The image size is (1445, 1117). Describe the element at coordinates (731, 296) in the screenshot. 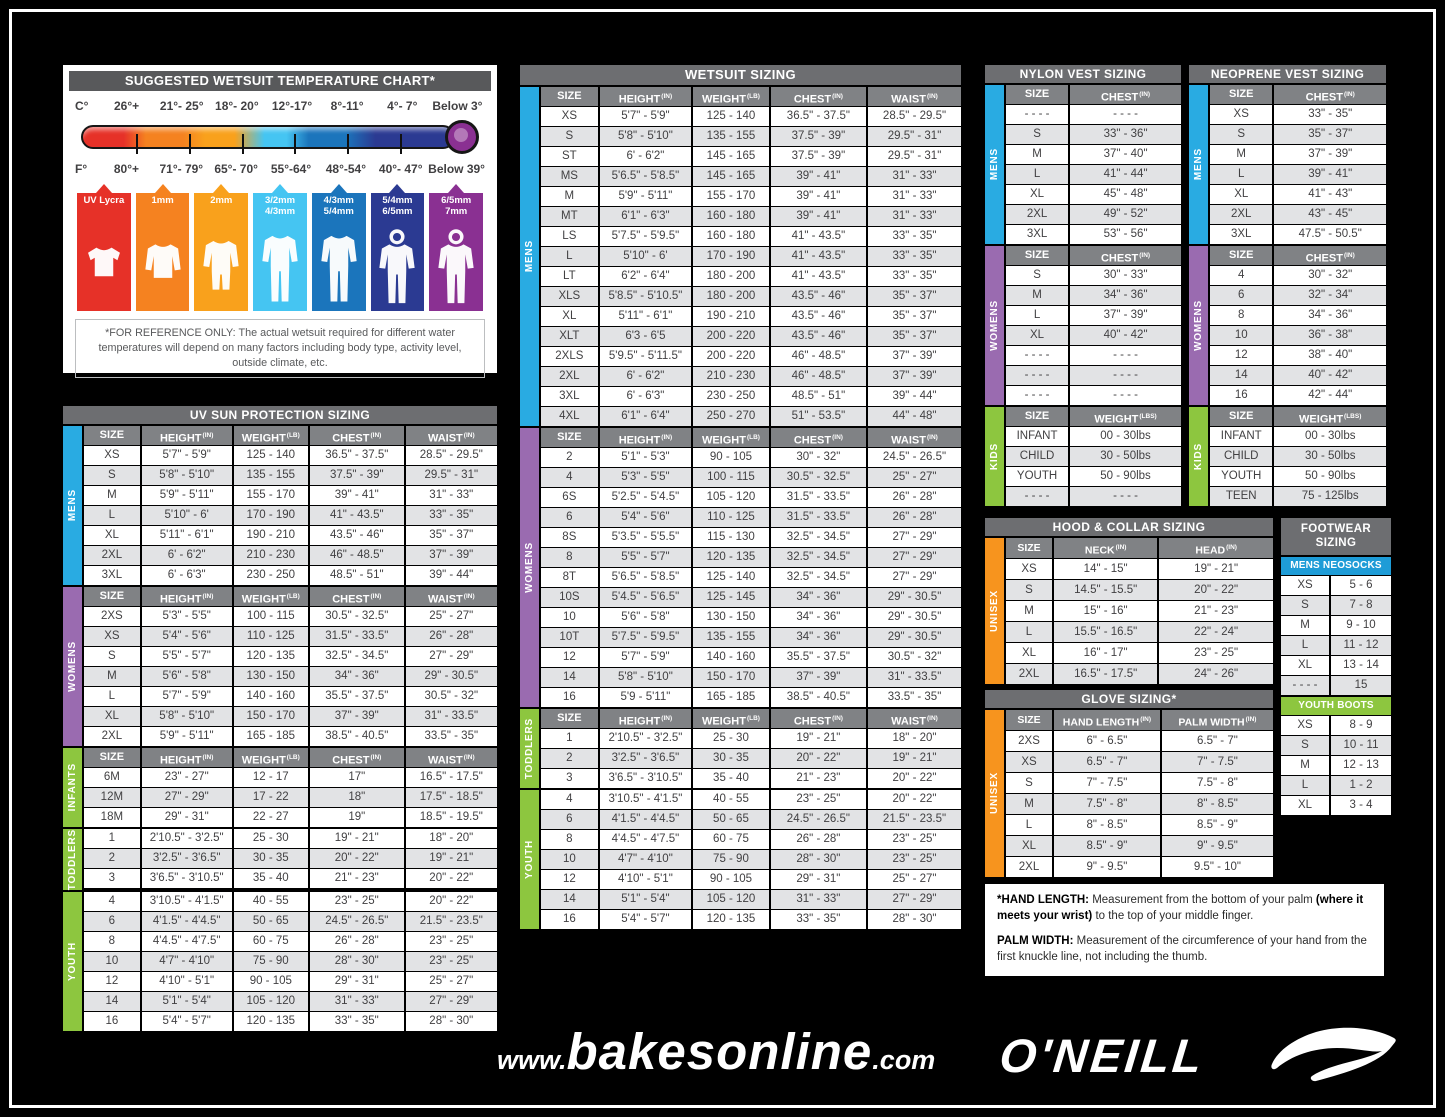

I see `table-cell: 180 - 200` at that location.